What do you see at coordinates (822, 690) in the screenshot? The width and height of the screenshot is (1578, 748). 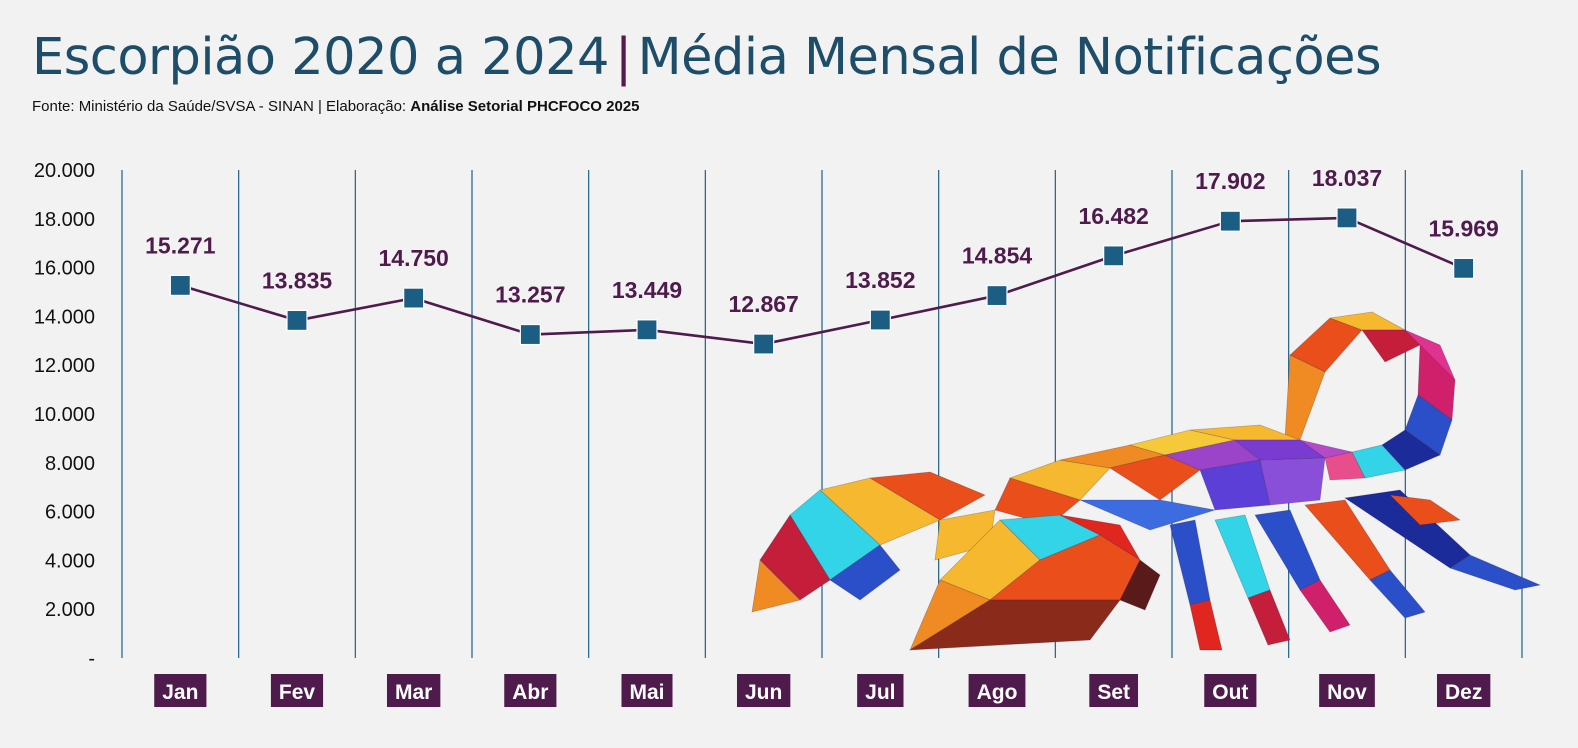 I see `x-axis: Jan Fev Mar Abr Mai Jun Jul Ago Set Out Nov Dez` at bounding box center [822, 690].